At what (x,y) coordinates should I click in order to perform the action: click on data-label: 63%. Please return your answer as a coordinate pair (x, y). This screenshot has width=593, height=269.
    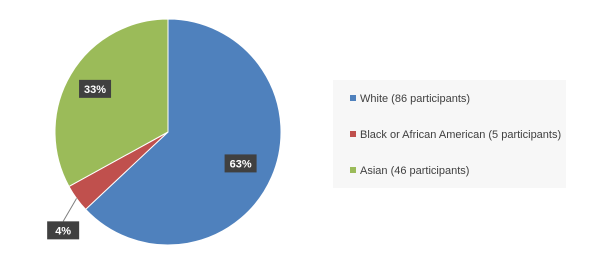
    Looking at the image, I should click on (241, 164).